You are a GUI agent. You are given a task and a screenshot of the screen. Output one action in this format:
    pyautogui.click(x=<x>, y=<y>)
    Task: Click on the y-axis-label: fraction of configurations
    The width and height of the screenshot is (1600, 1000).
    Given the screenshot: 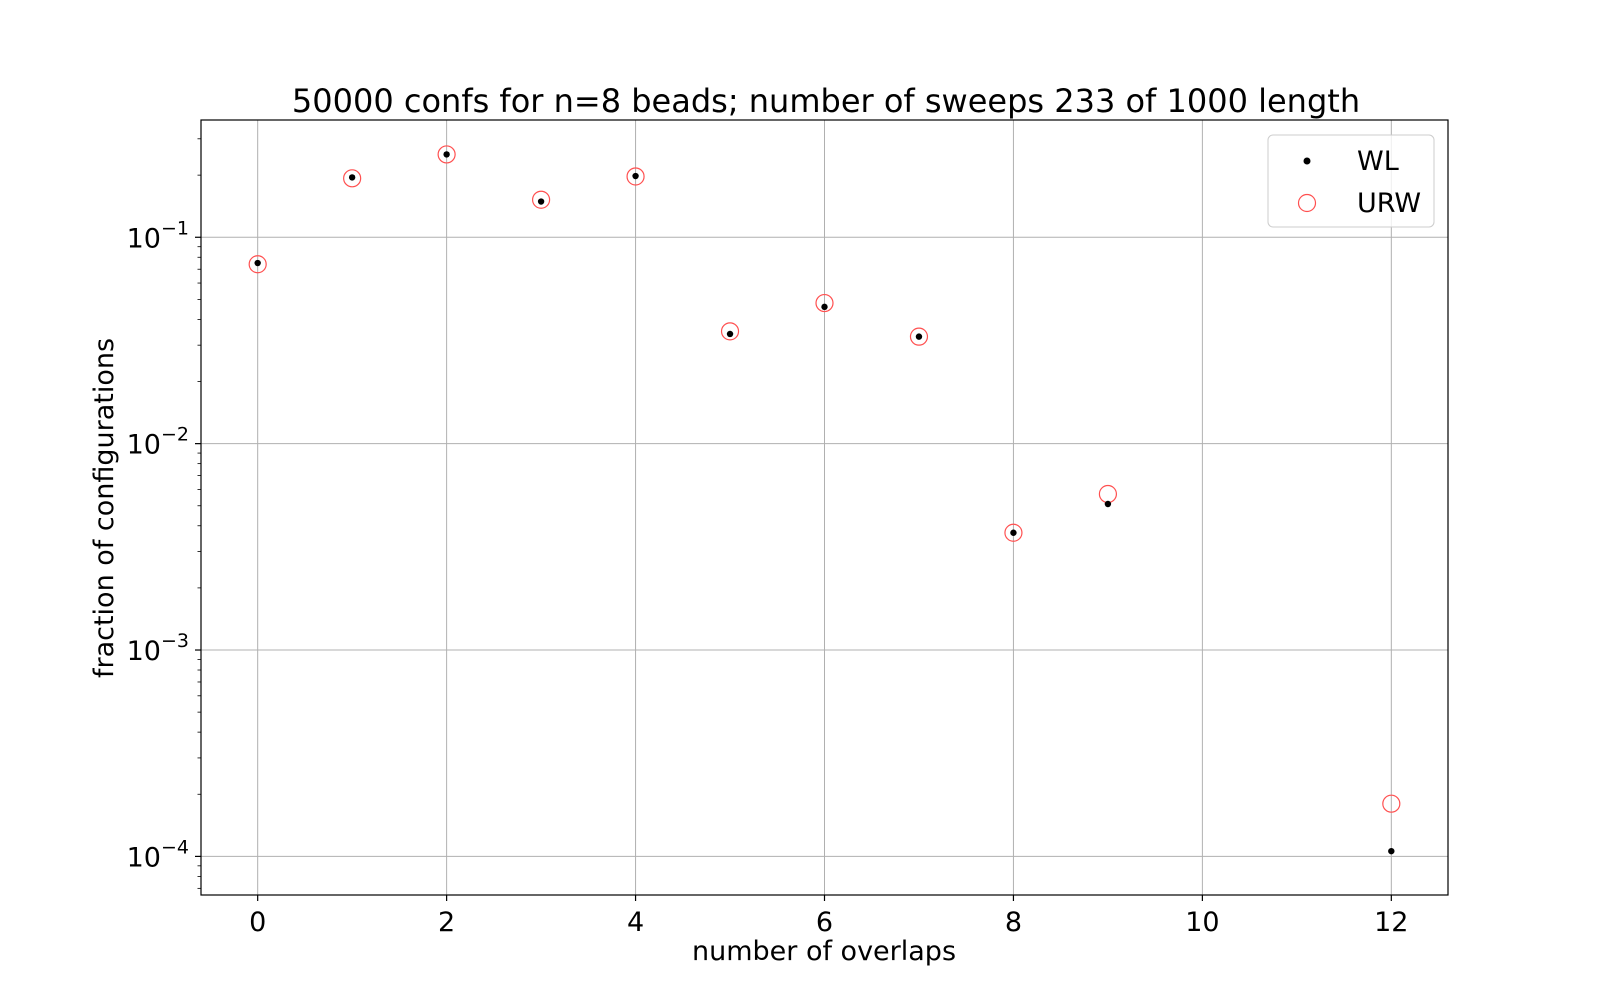 What is the action you would take?
    pyautogui.click(x=104, y=508)
    